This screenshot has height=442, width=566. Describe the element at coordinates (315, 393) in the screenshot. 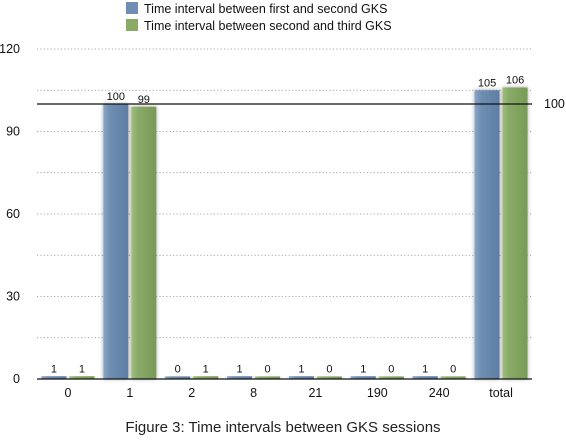

I see `x-tick-label: 21` at that location.